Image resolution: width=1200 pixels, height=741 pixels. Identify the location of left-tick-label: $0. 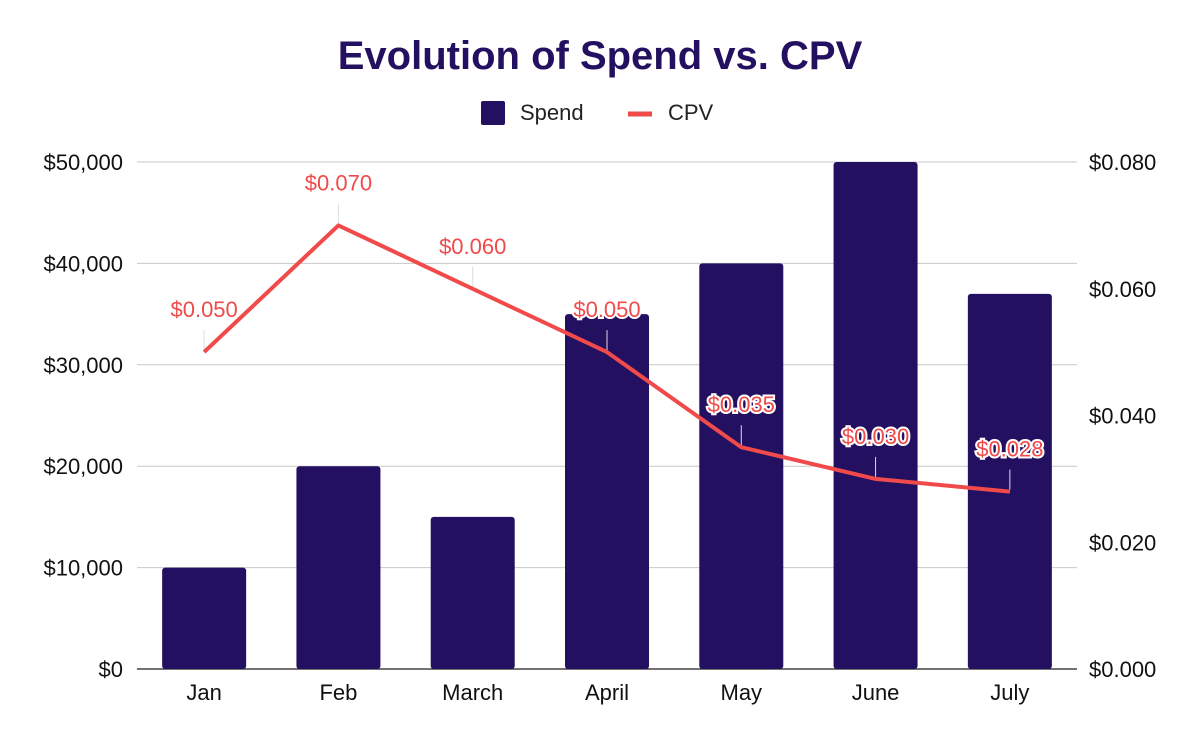
(111, 669).